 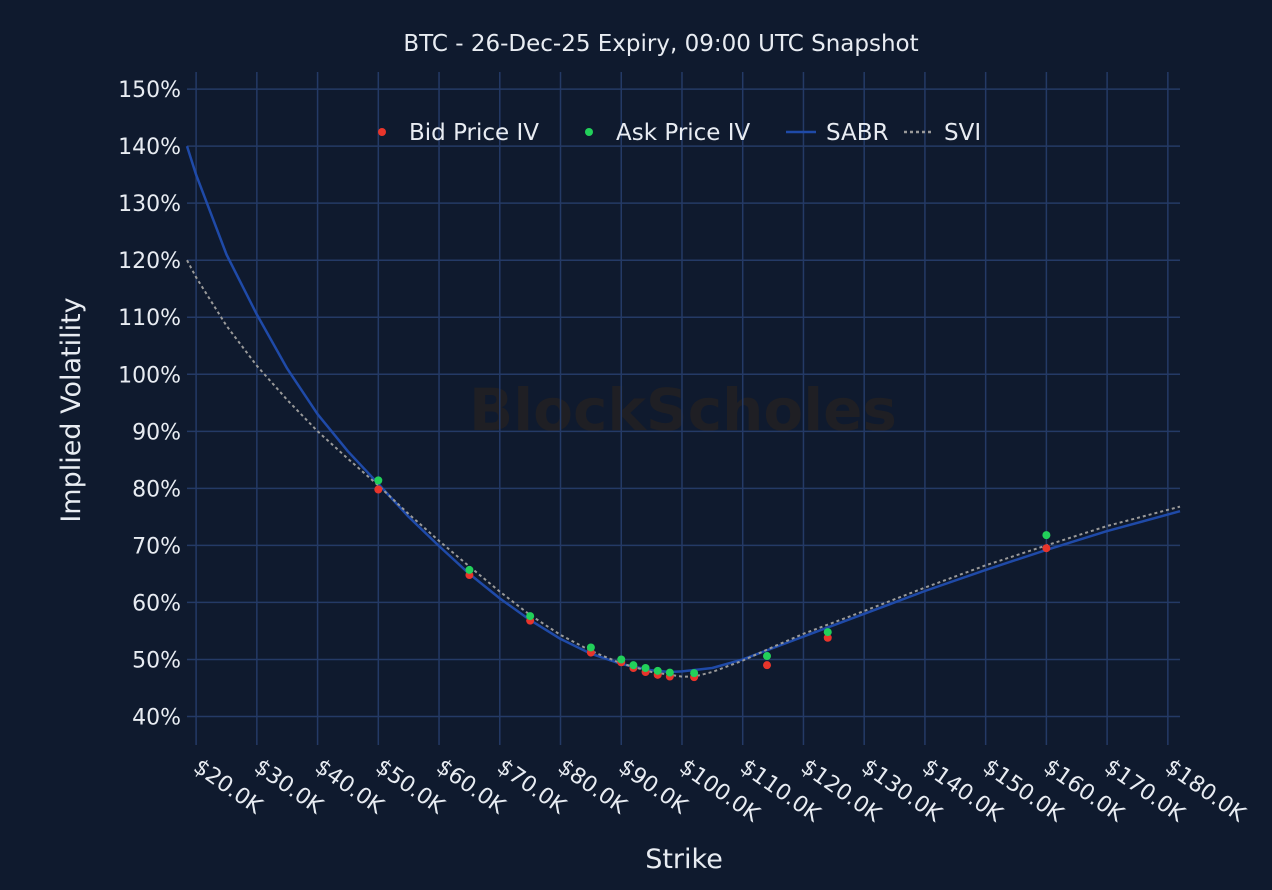 What do you see at coordinates (156, 489) in the screenshot?
I see `y-tick-label: 80%` at bounding box center [156, 489].